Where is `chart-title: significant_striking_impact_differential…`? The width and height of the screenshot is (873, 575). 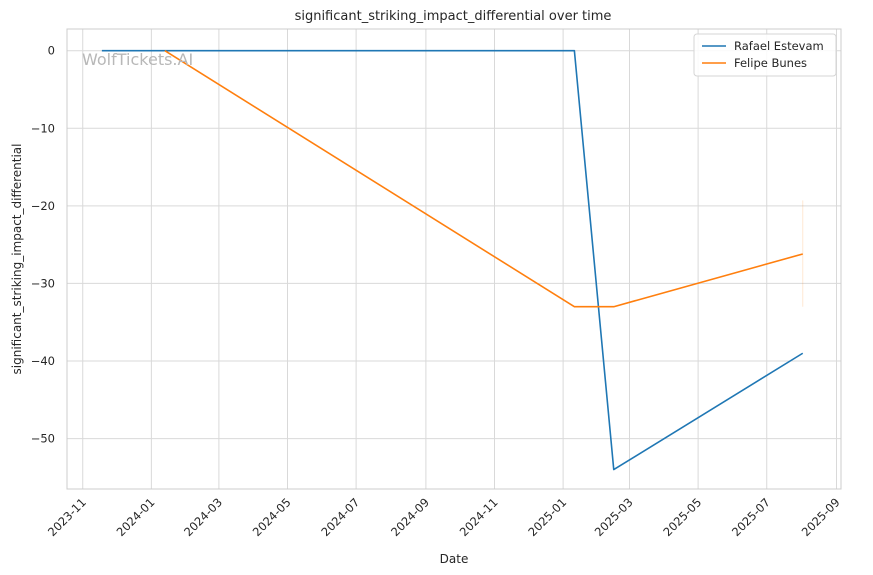 chart-title: significant_striking_impact_differential… is located at coordinates (453, 16).